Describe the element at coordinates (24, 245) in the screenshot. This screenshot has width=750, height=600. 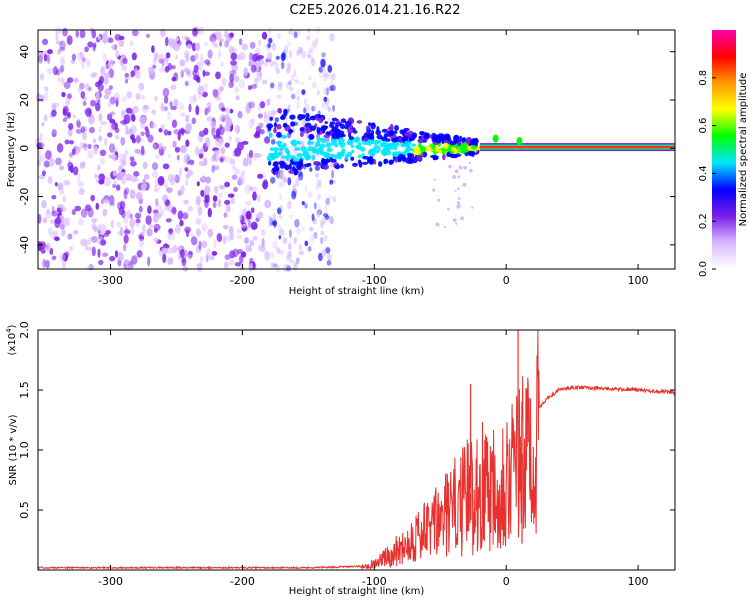
I see `spectrogram-ytick-label: -40` at that location.